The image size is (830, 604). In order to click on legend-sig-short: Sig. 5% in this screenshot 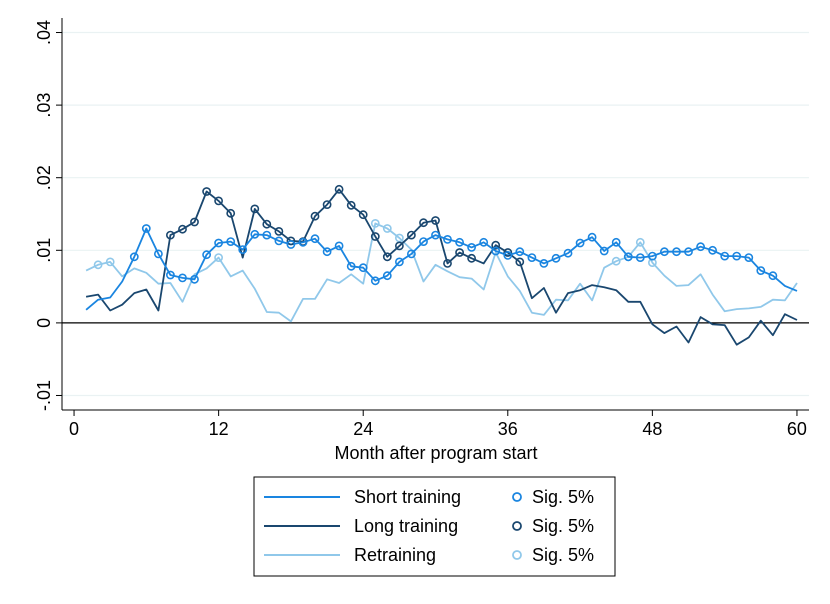, I will do `click(563, 497)`.